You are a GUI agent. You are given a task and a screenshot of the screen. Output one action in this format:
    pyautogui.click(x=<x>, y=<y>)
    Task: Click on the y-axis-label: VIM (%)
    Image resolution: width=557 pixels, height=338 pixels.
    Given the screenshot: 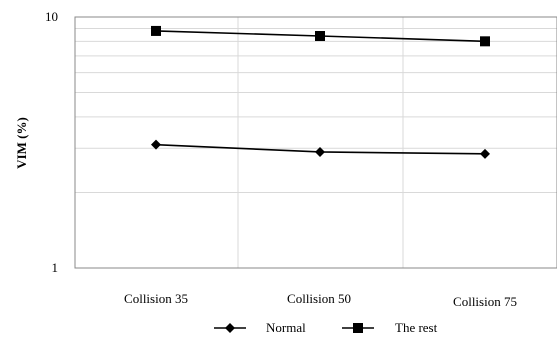 What is the action you would take?
    pyautogui.click(x=21, y=143)
    